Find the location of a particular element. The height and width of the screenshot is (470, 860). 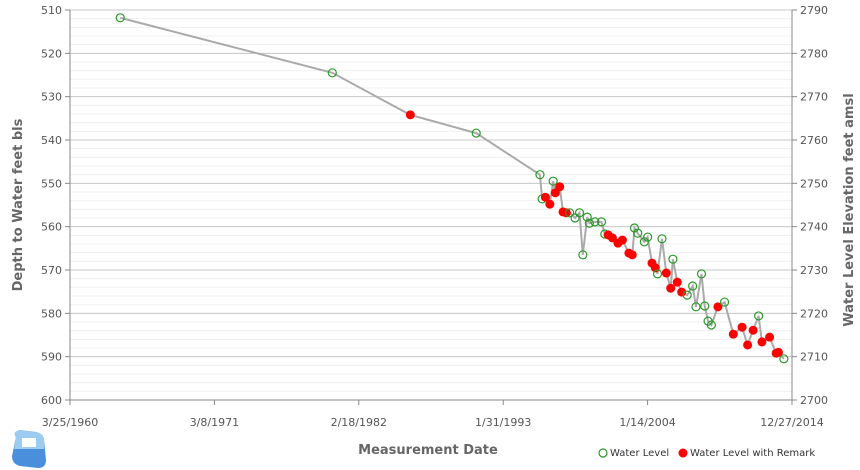

y-tick-label: 540 is located at coordinates (51, 140).